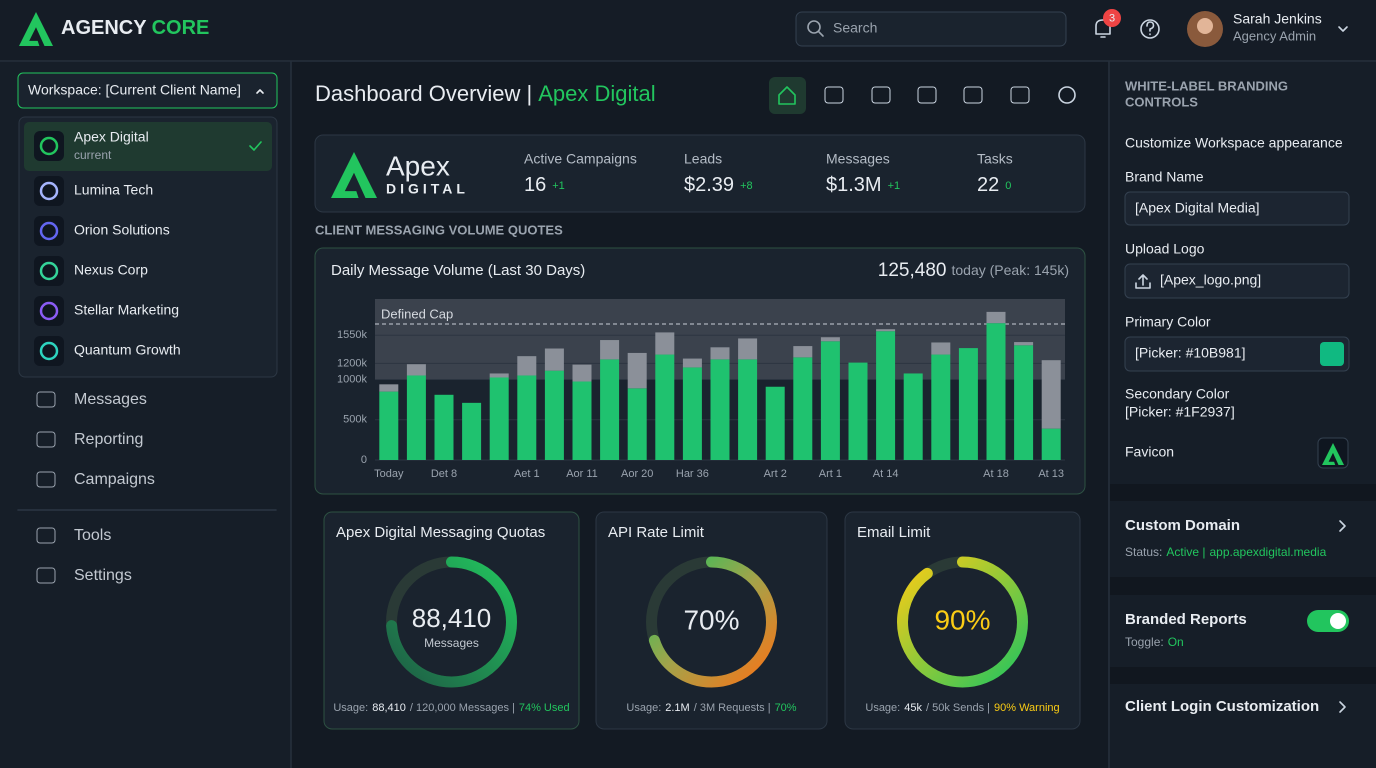  I want to click on workspace-chevron, so click(260, 91).